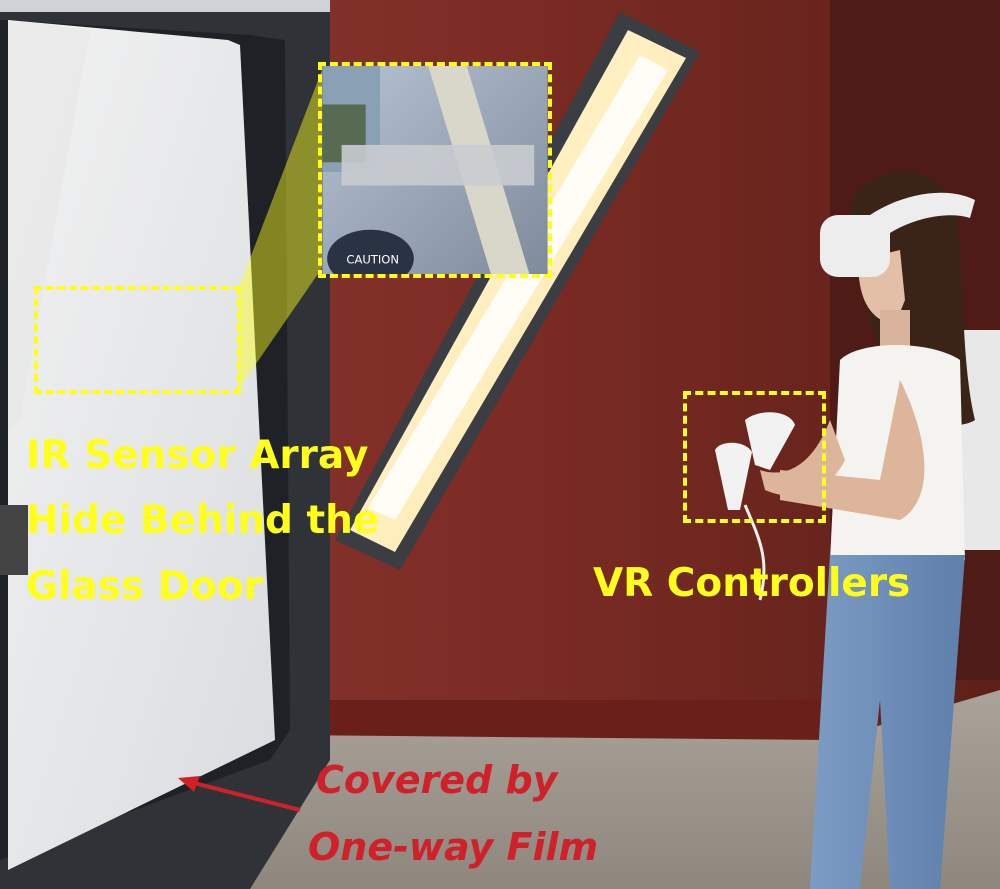 This screenshot has width=1000, height=889. What do you see at coordinates (197, 455) in the screenshot?
I see `ir-sensor-label-line1: IR Sensor Array` at bounding box center [197, 455].